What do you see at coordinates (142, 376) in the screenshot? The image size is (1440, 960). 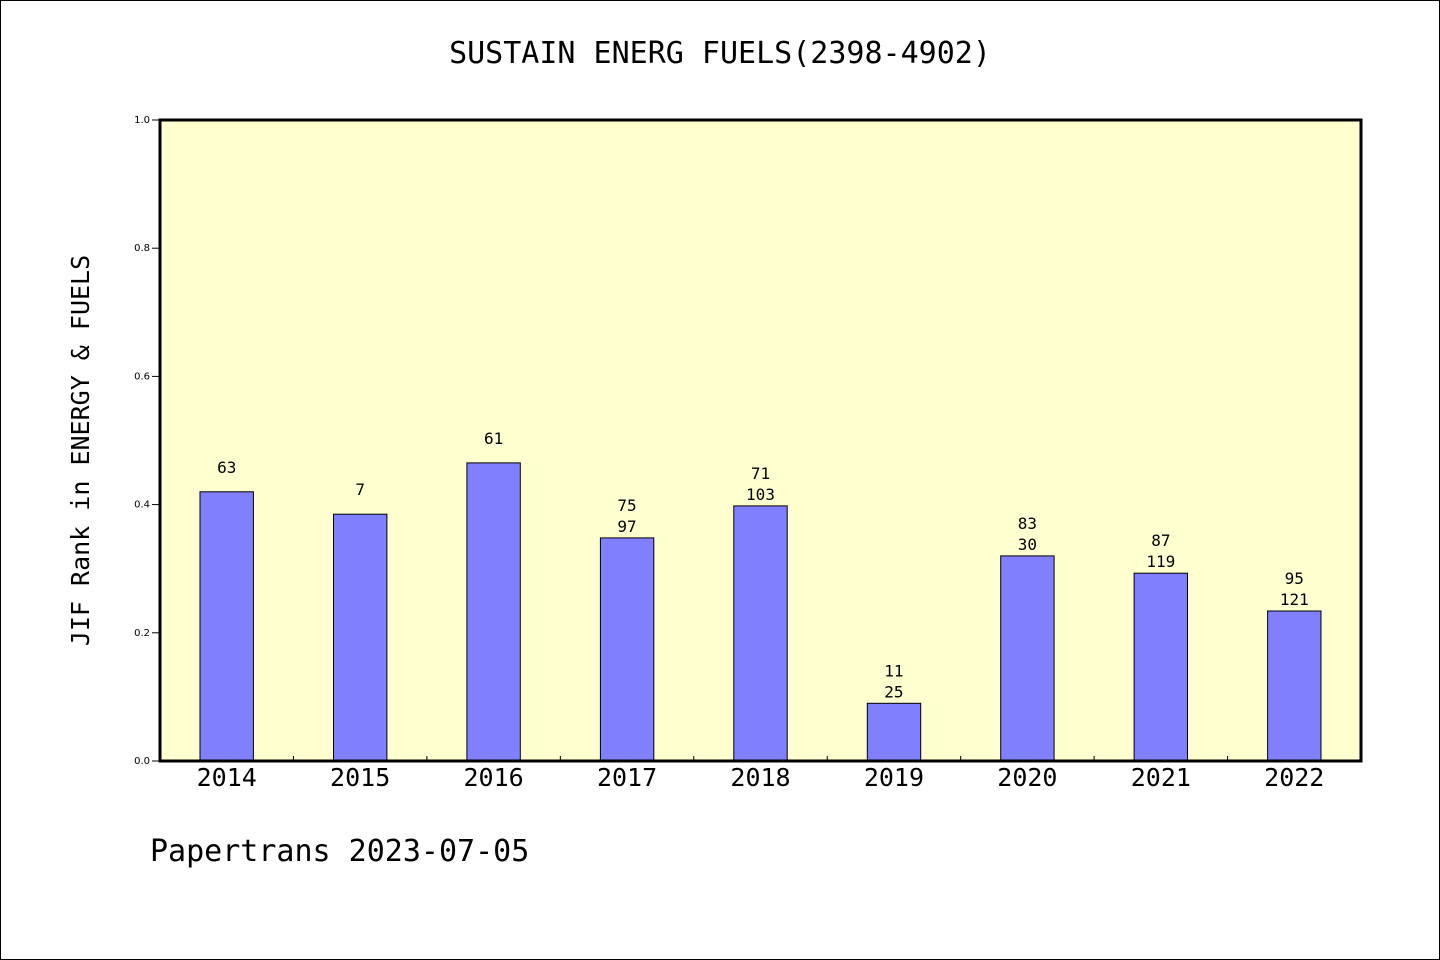 I see `y-tick-label: 0.6` at bounding box center [142, 376].